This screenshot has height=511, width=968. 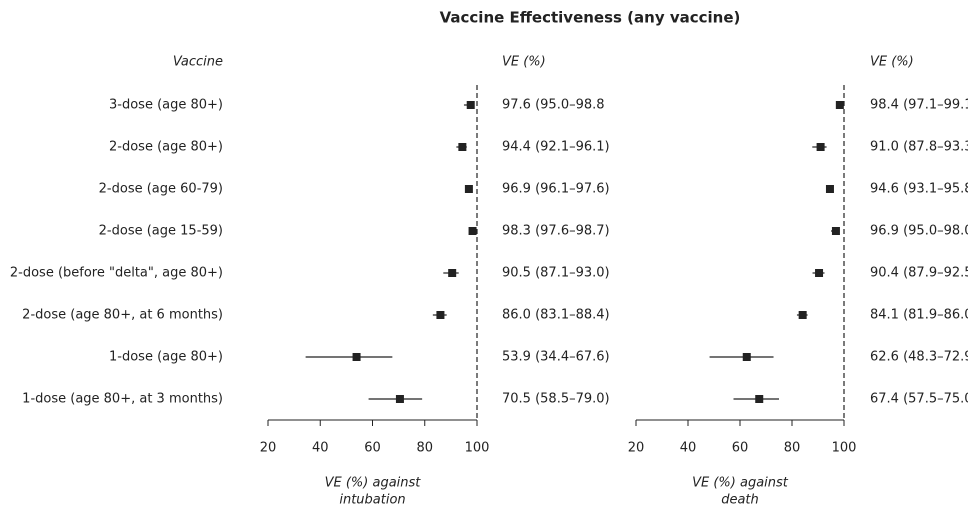 What do you see at coordinates (919, 231) in the screenshot?
I see `value-label: 96.9 (95.0–98.0` at bounding box center [919, 231].